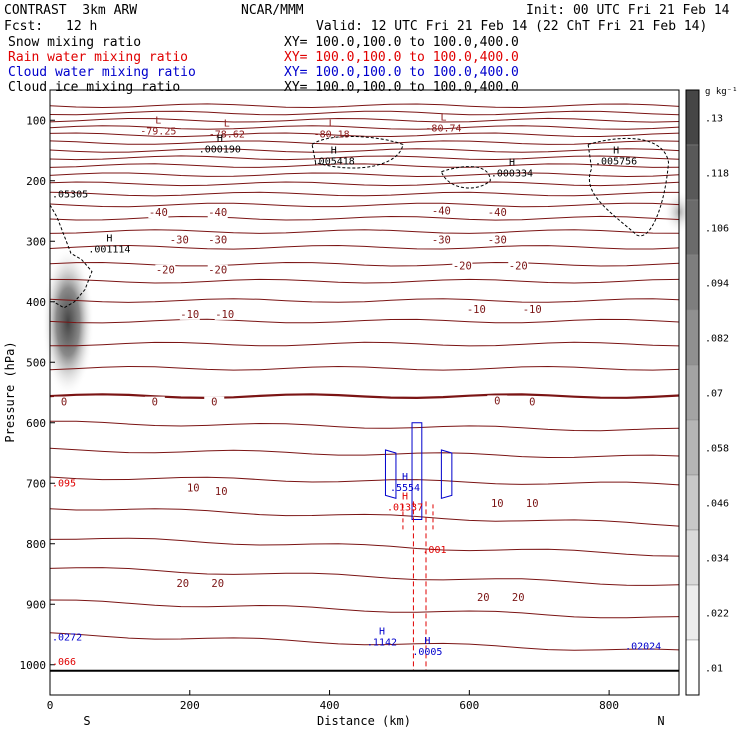 The width and height of the screenshot is (740, 740). I want to click on field-name-cloud-water: Cloud water mixing ratio, so click(102, 72).